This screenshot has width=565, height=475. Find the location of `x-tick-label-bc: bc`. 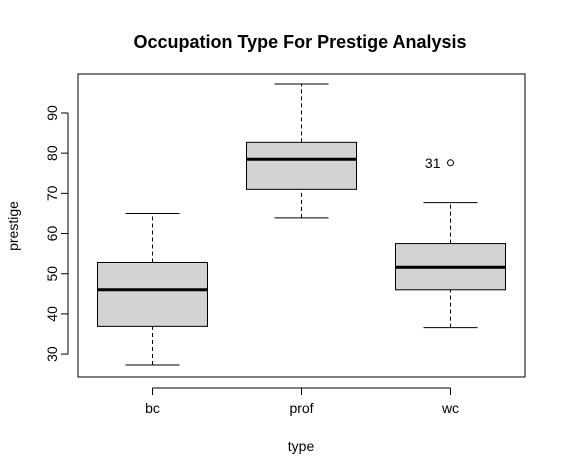

x-tick-label-bc: bc is located at coordinates (152, 408).